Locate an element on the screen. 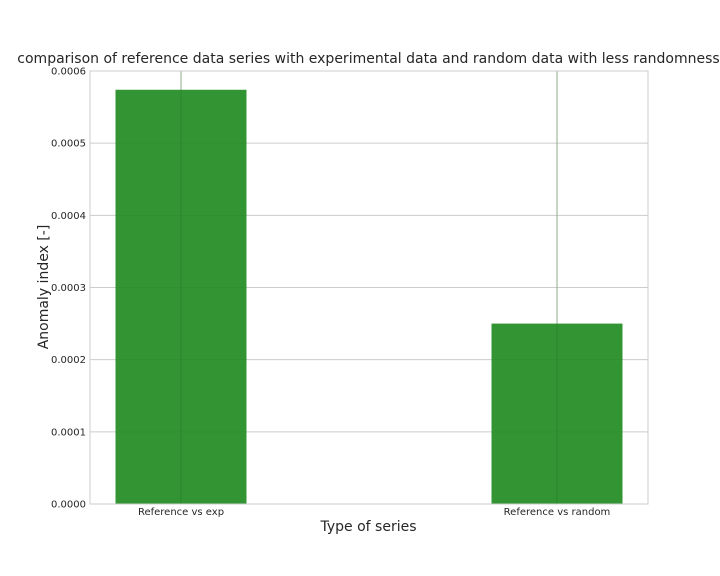 This screenshot has width=720, height=576. y-tick-label: 0.0000 is located at coordinates (68, 505).